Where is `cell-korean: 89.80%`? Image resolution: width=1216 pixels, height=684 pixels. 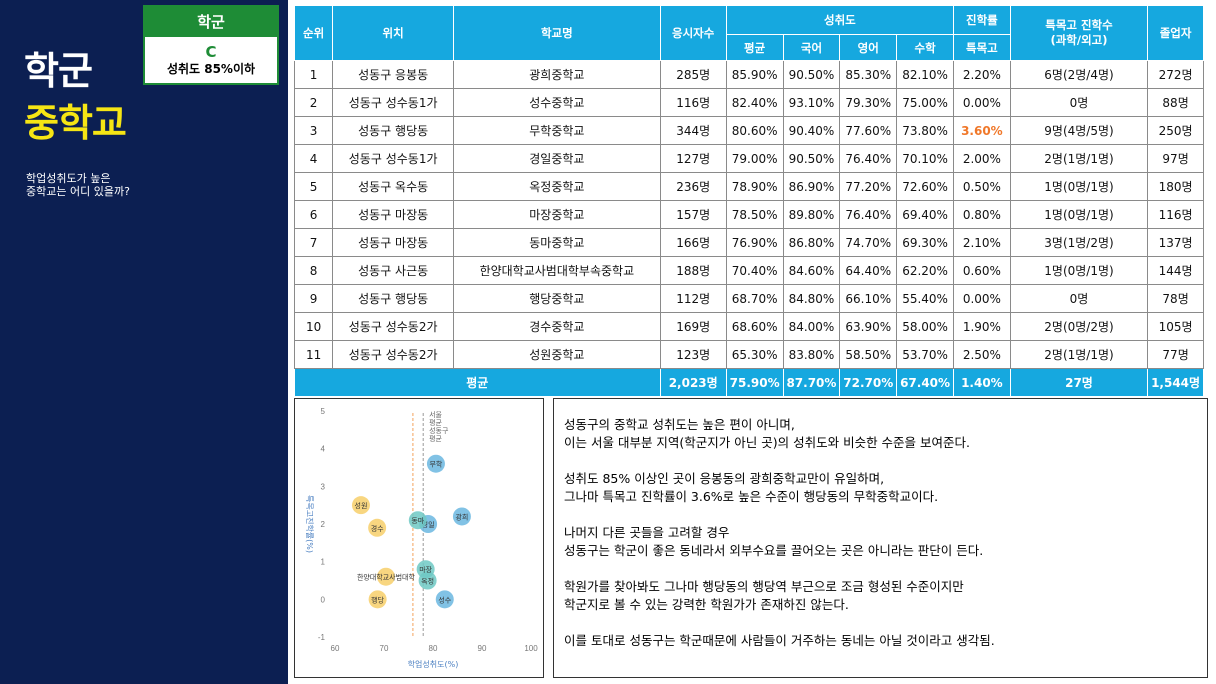 cell-korean: 89.80% is located at coordinates (811, 214).